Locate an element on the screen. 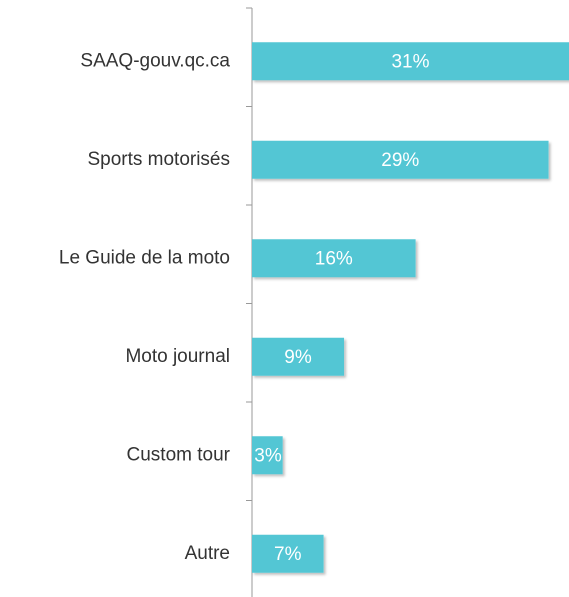  value-label: 3% is located at coordinates (268, 455).